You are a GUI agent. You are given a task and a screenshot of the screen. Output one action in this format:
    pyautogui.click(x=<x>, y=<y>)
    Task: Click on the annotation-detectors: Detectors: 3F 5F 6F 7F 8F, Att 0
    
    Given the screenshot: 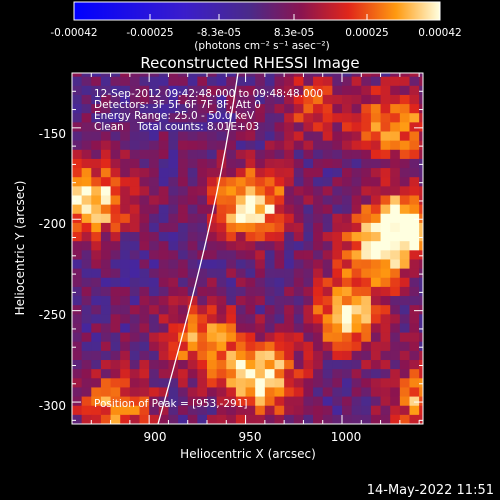 What is the action you would take?
    pyautogui.click(x=177, y=105)
    